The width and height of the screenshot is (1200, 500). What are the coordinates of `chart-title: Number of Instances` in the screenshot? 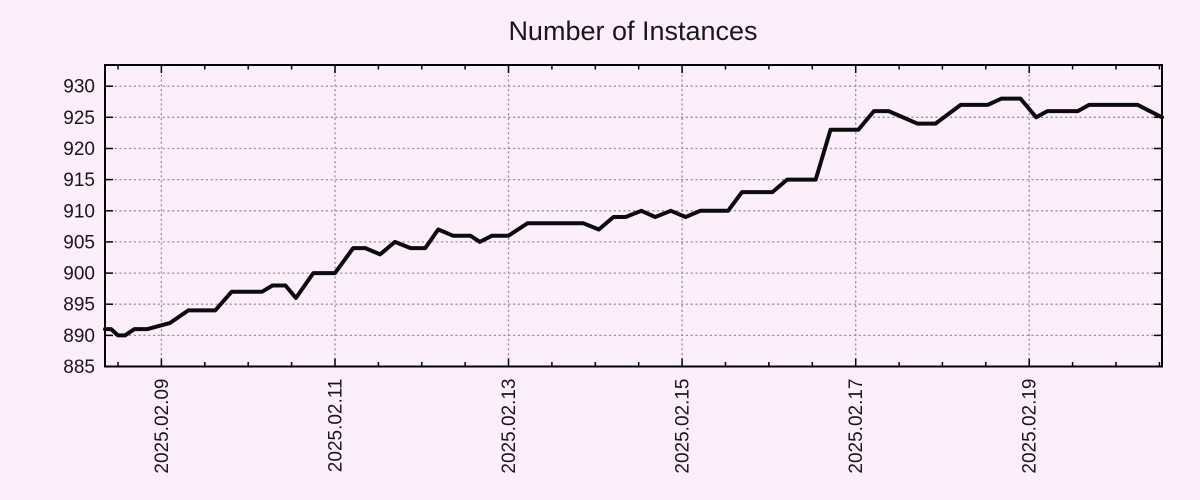 It's located at (632, 31).